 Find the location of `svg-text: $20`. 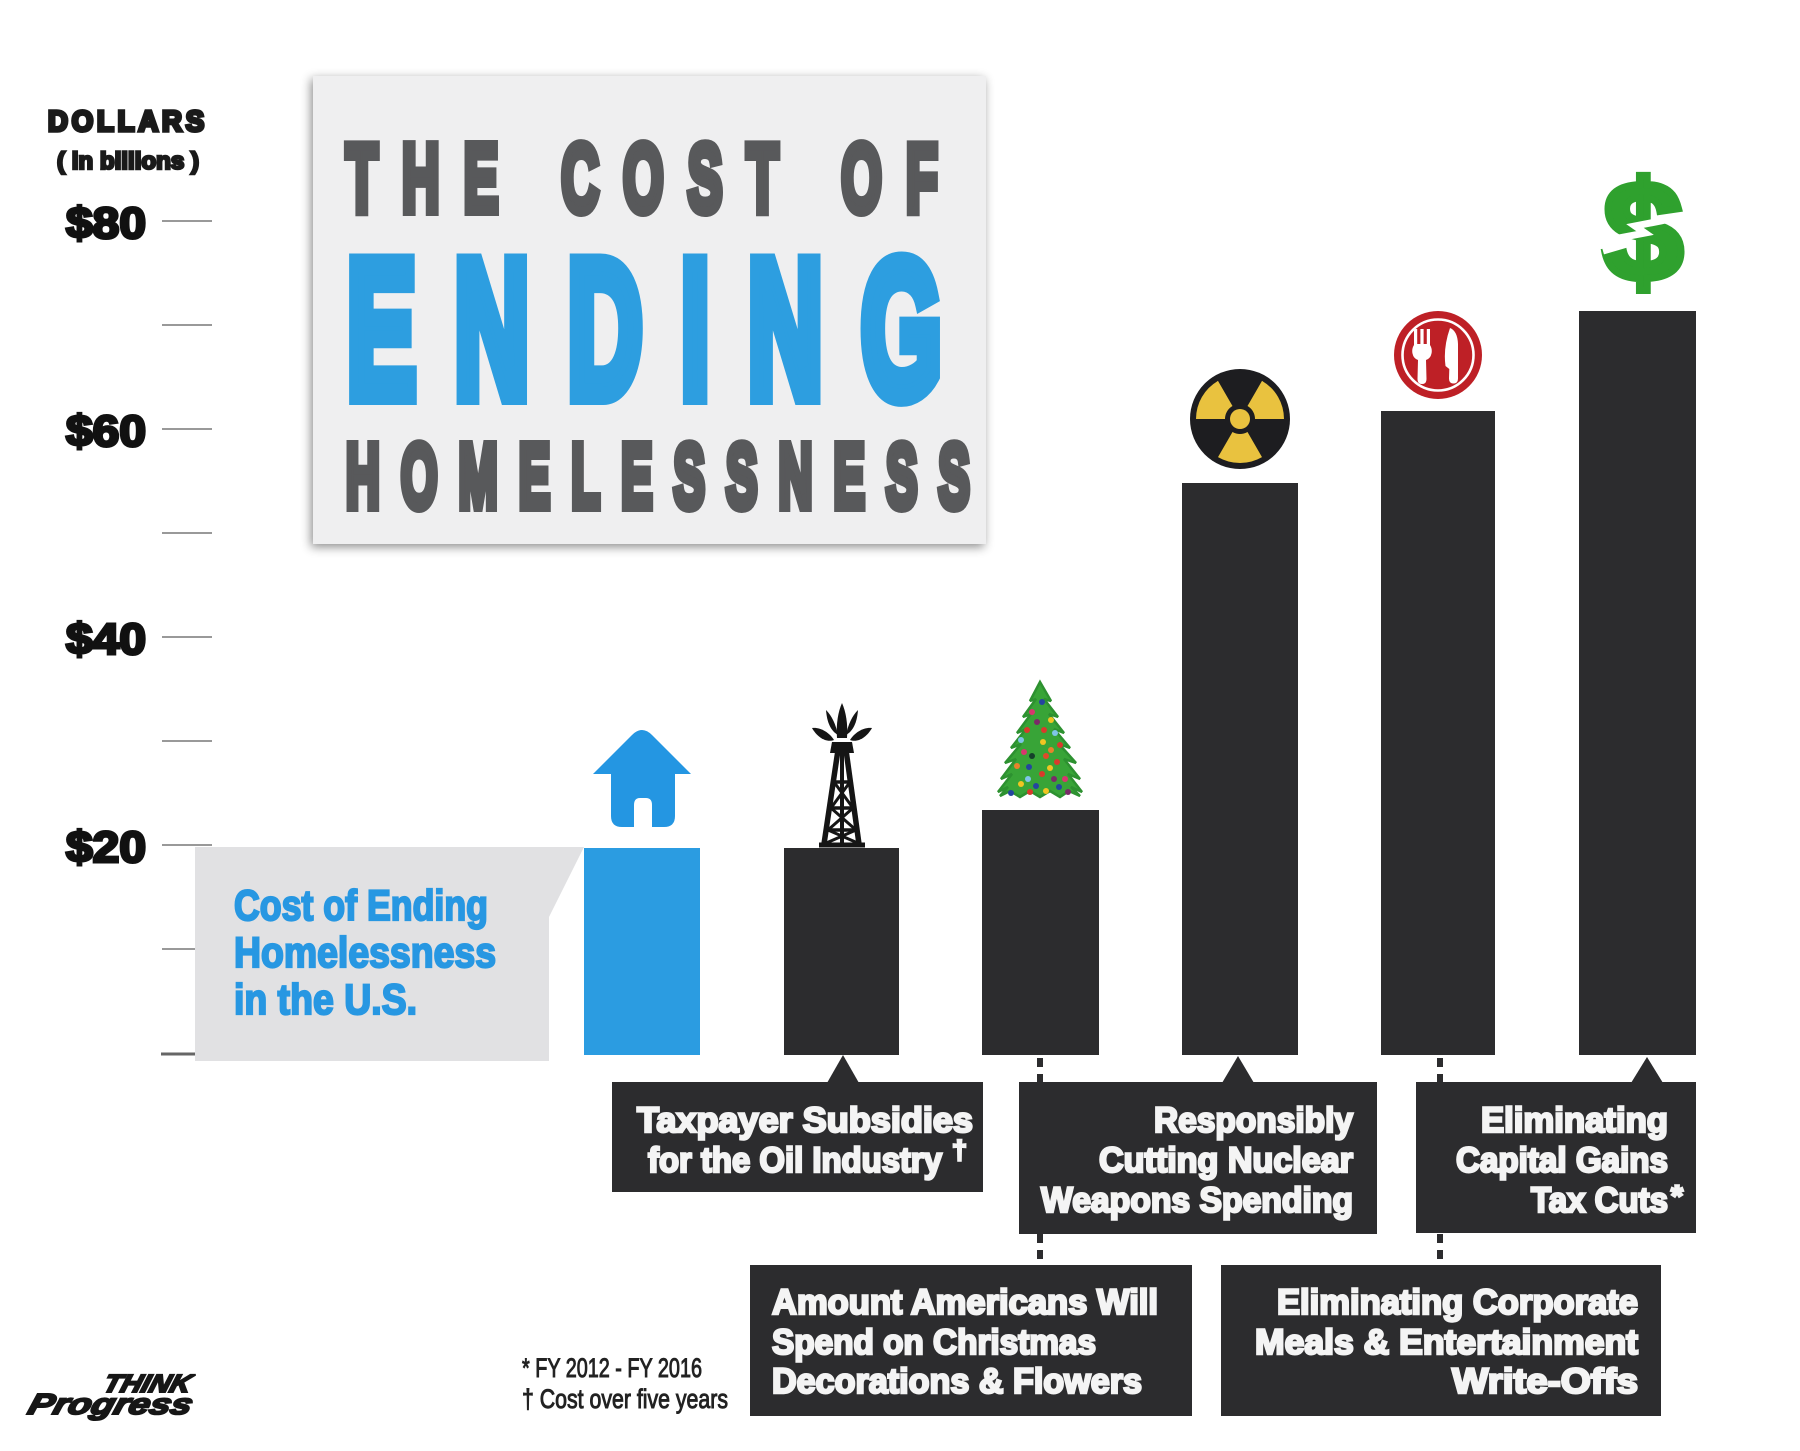

svg-text: $20 is located at coordinates (106, 847).